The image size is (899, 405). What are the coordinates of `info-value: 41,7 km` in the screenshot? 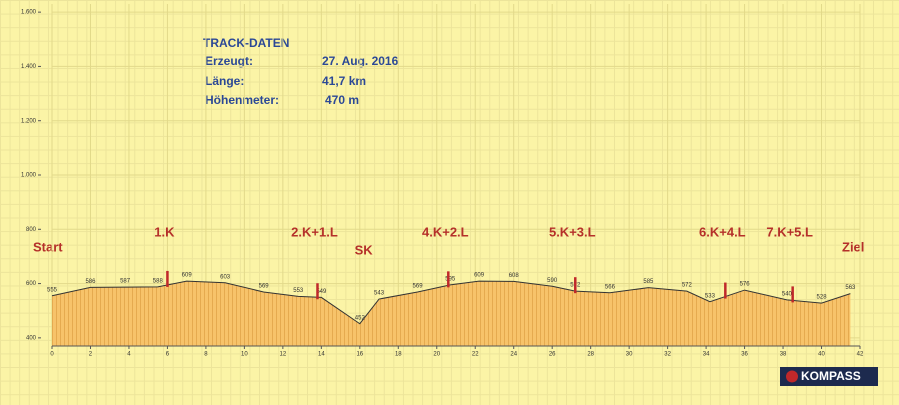 It's located at (344, 81).